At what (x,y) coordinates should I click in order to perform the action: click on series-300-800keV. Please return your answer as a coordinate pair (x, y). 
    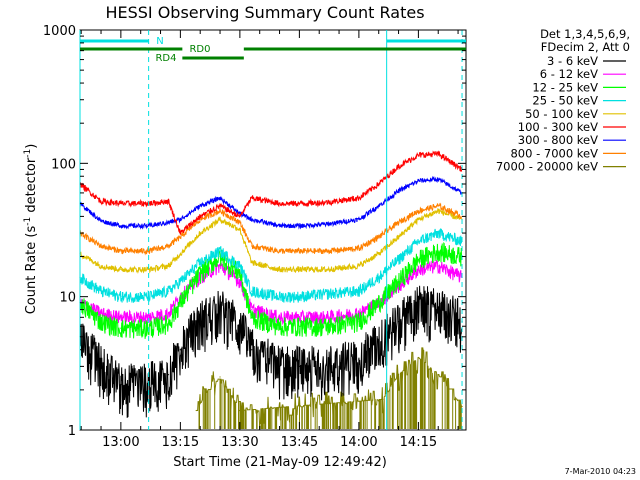
    Looking at the image, I should click on (271, 202).